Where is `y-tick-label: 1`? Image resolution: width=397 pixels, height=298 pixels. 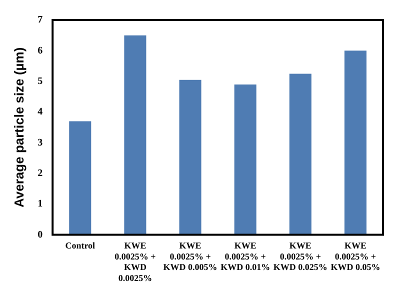
y-tick-label: 1 is located at coordinates (40, 204).